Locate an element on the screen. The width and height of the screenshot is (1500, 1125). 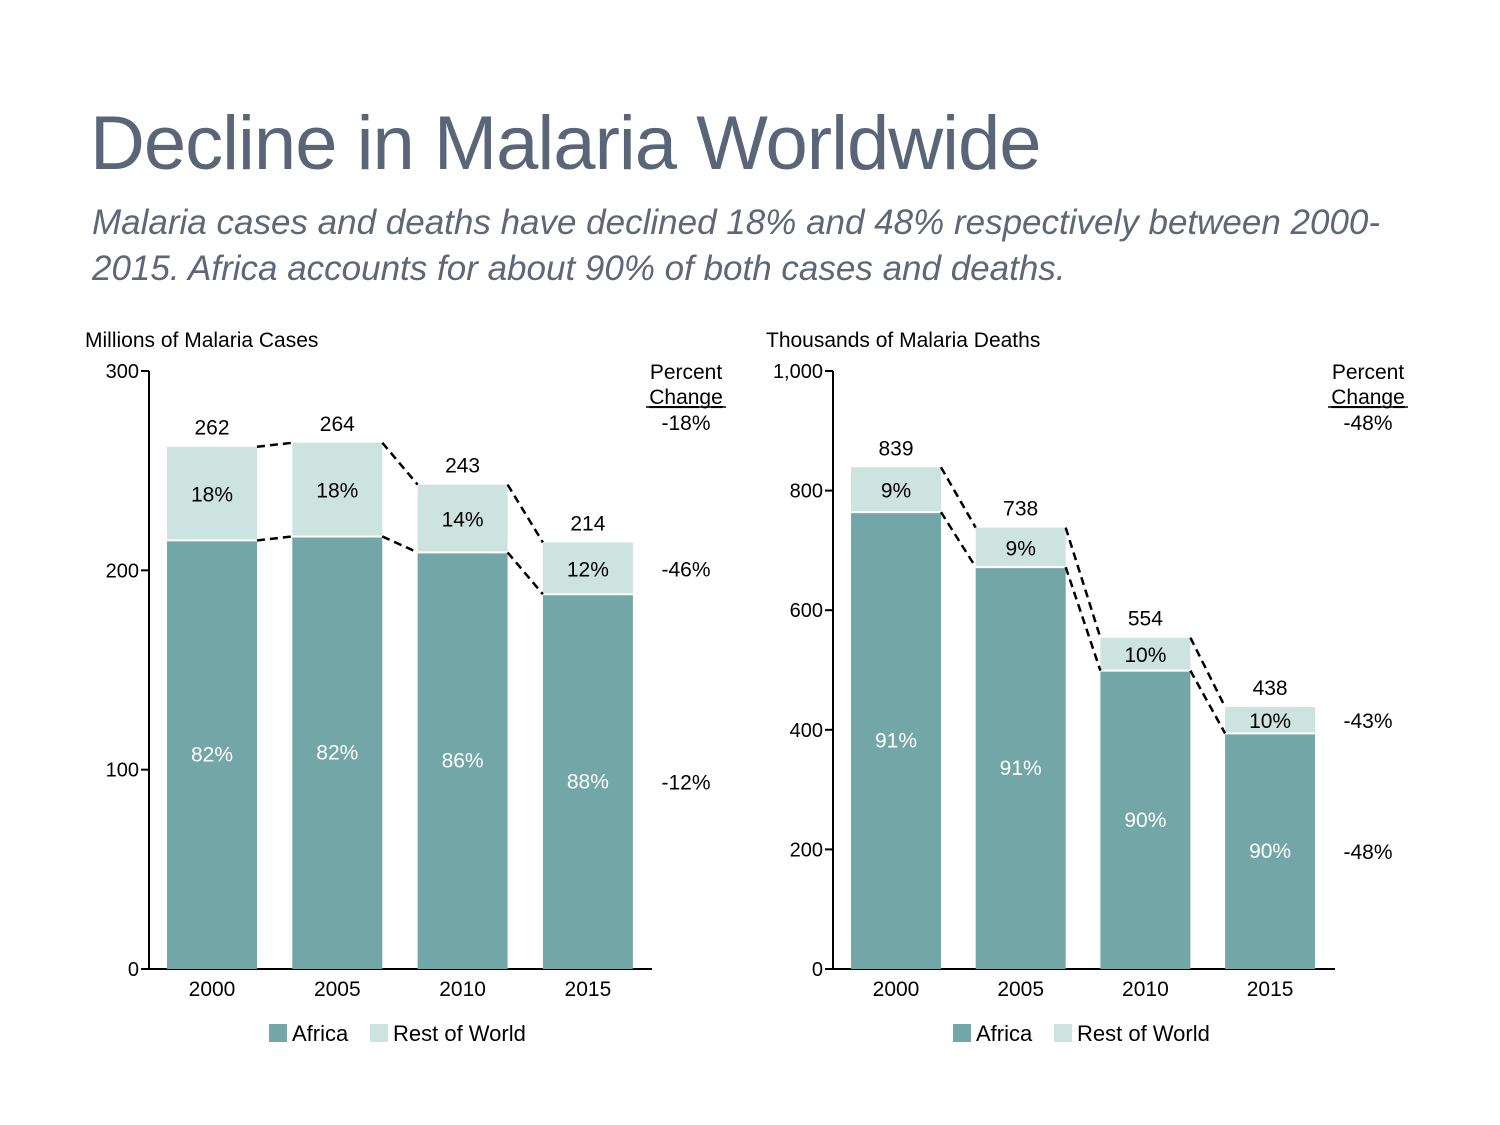
y-tick-label: 400 is located at coordinates (806, 731).